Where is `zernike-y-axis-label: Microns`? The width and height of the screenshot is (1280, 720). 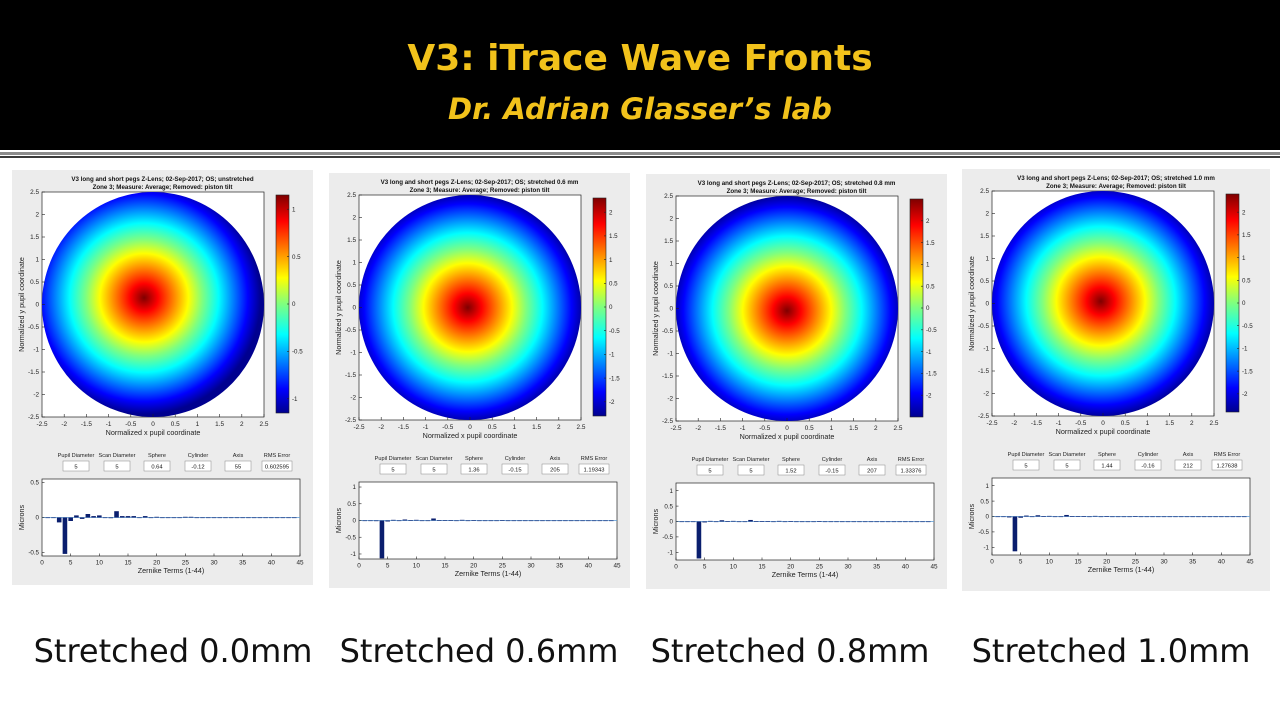
zernike-y-axis-label: Microns is located at coordinates (338, 521).